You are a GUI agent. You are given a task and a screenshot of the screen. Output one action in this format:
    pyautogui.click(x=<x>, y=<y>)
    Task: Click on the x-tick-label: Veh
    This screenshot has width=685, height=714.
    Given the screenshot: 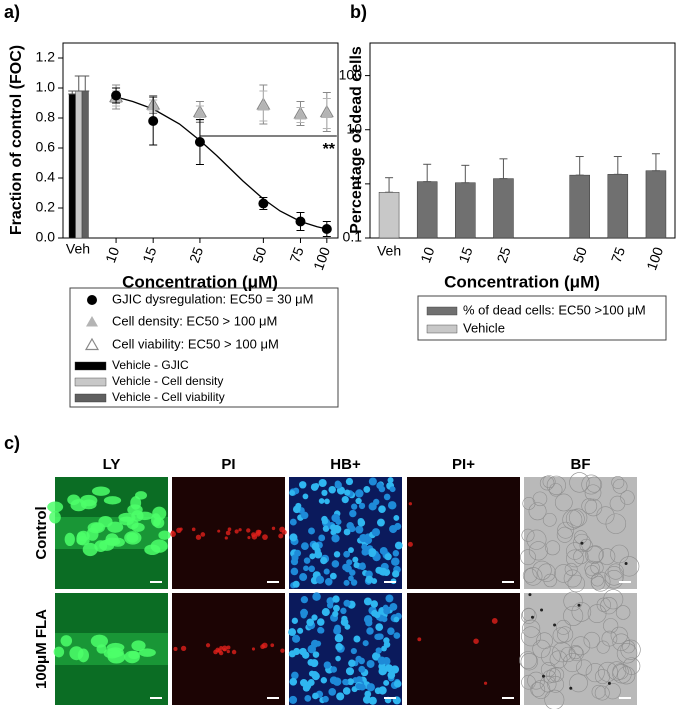 What is the action you would take?
    pyautogui.click(x=78, y=249)
    